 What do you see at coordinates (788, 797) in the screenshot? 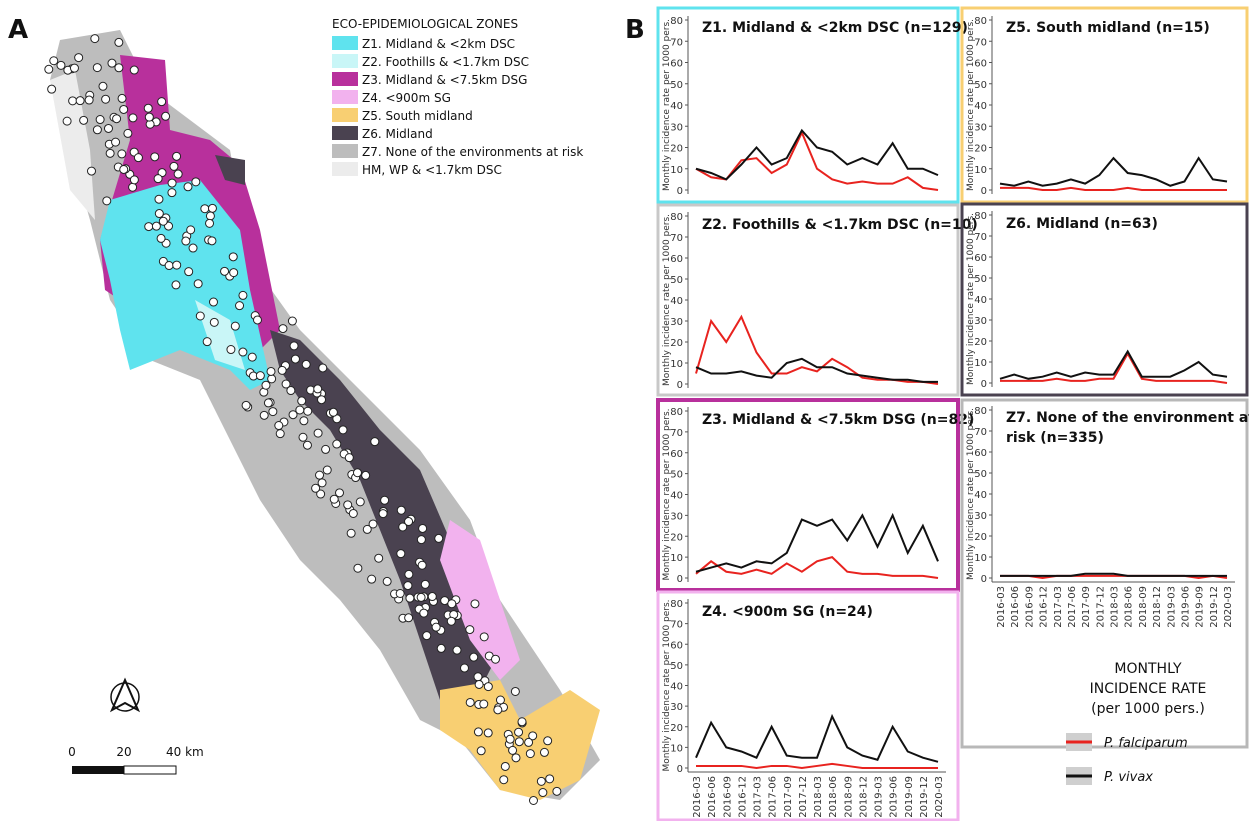
I see `x-tick-label: 2017-09` at bounding box center [788, 797].